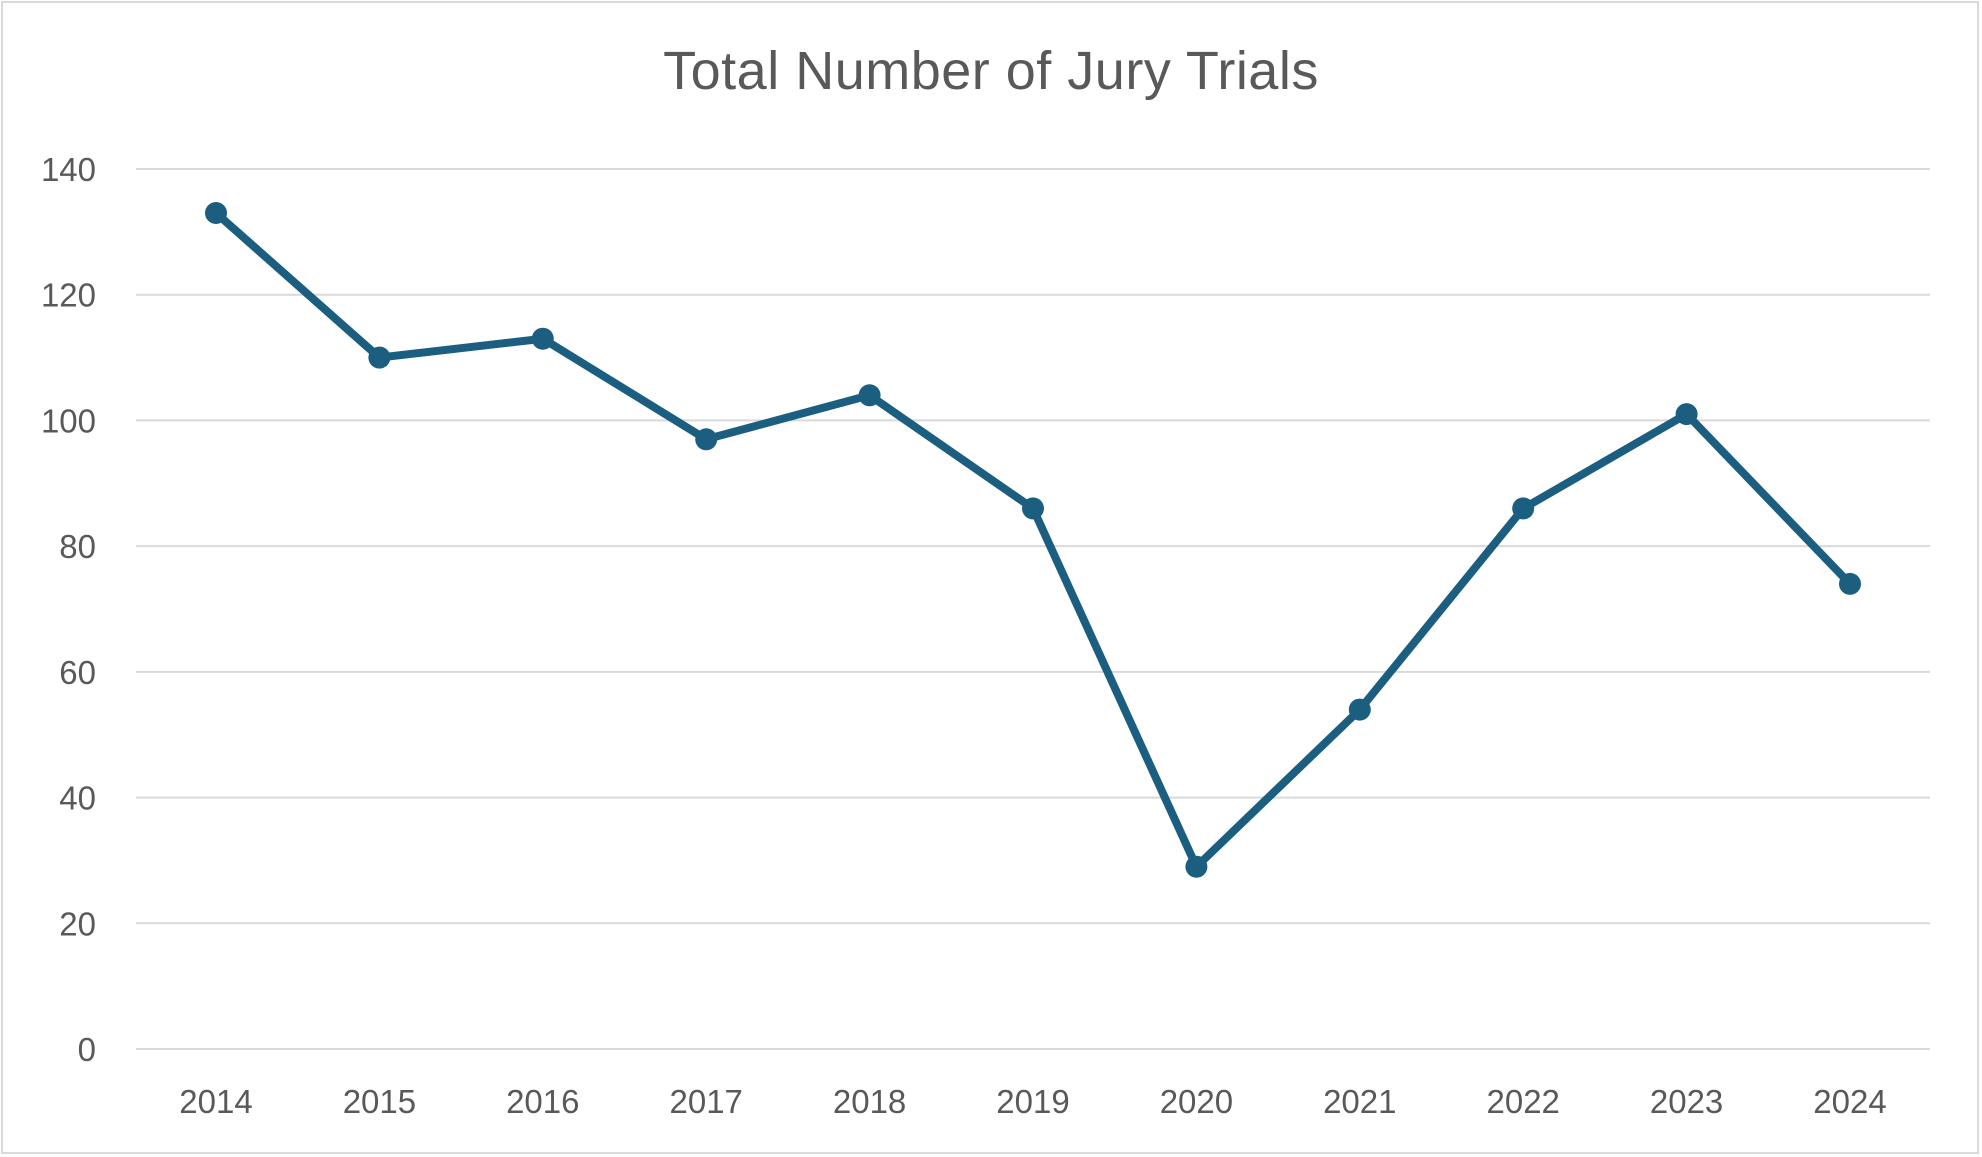 Image resolution: width=1982 pixels, height=1157 pixels. Describe the element at coordinates (68, 420) in the screenshot. I see `y-tick-label: 100` at that location.